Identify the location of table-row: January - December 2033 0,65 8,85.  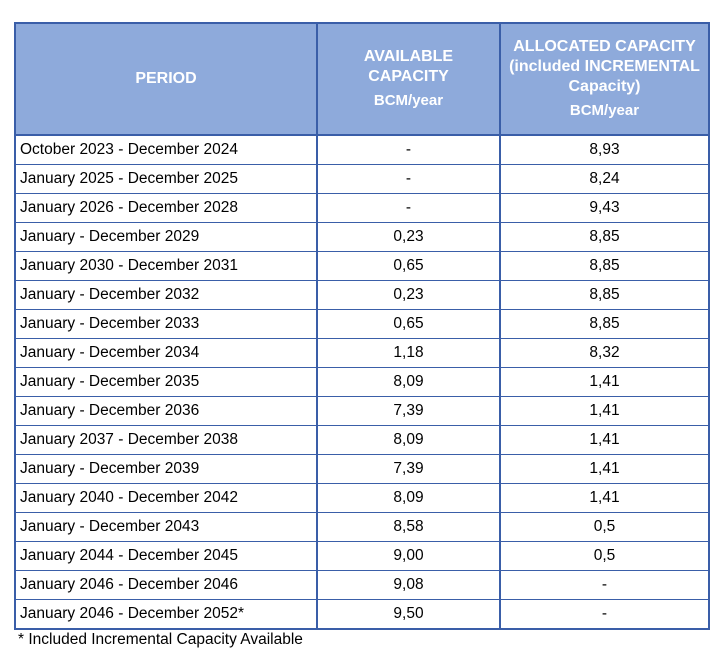
(362, 324).